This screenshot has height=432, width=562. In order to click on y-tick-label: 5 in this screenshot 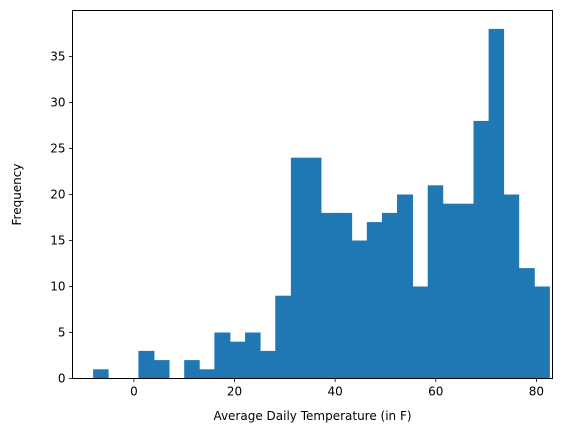, I will do `click(62, 333)`.